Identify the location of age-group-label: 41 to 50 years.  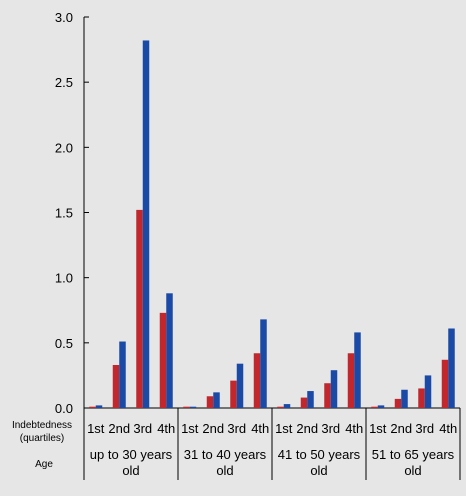
(319, 454).